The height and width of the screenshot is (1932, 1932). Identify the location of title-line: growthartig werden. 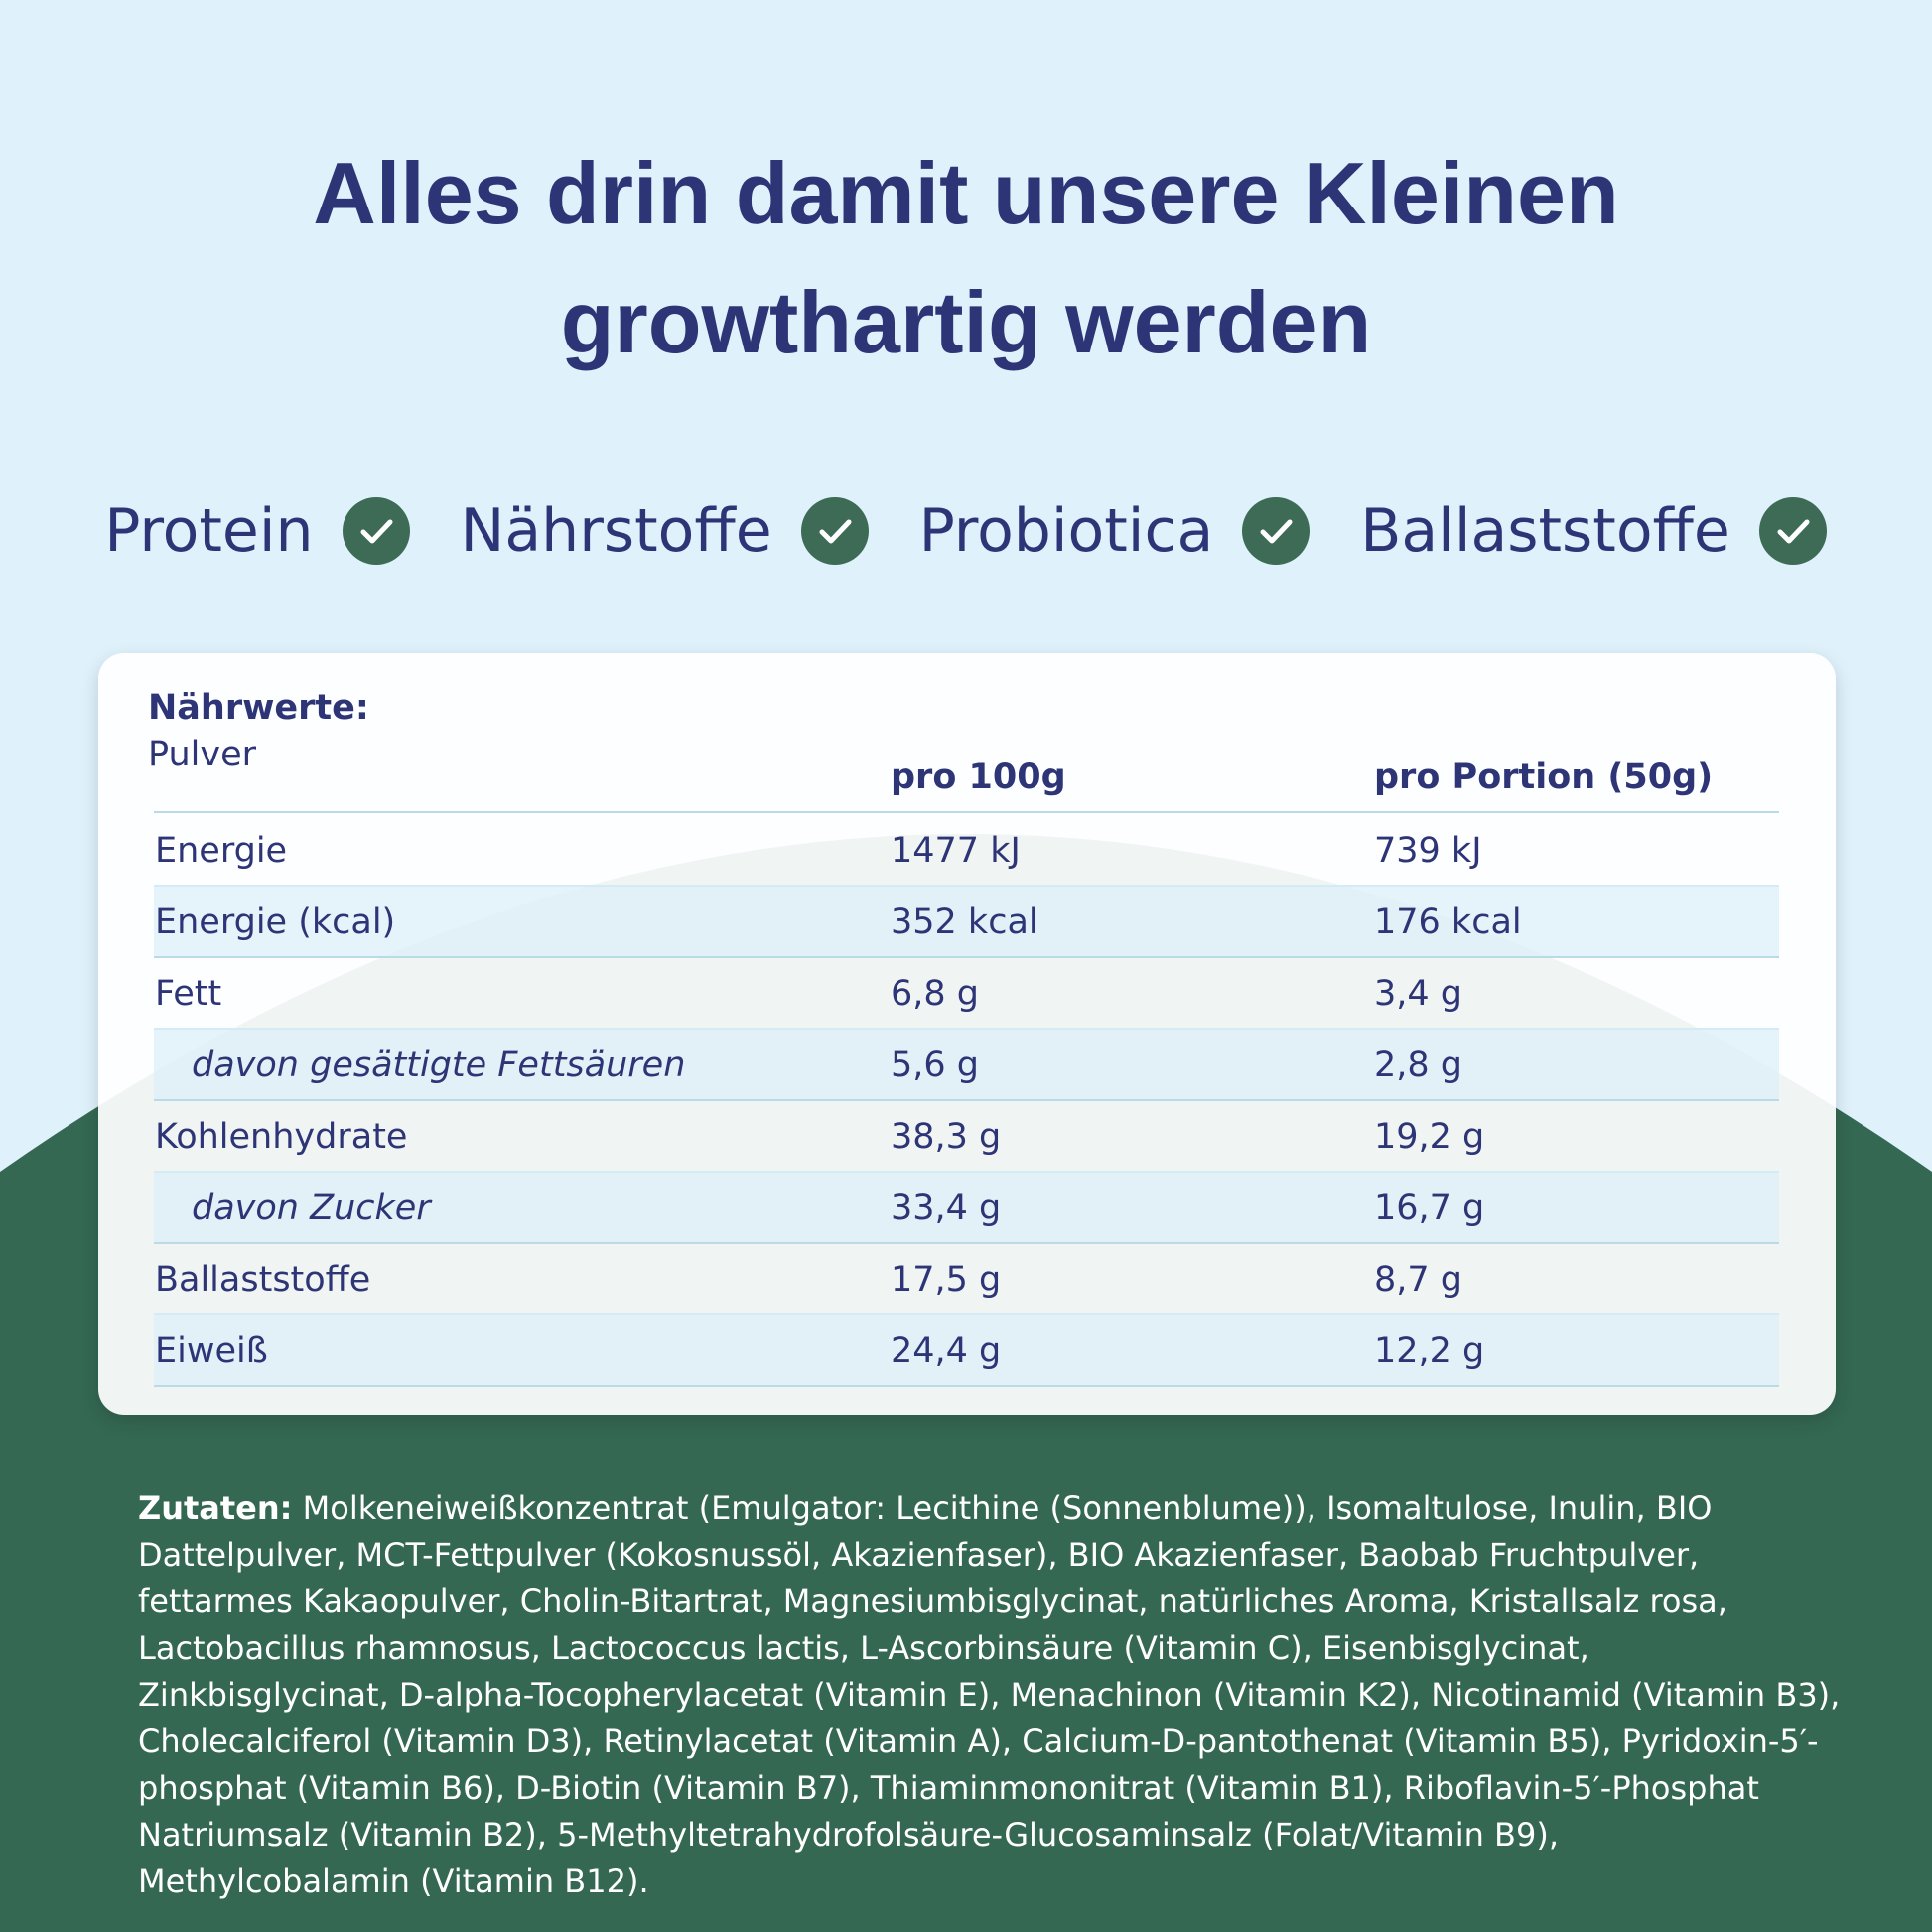
(966, 322).